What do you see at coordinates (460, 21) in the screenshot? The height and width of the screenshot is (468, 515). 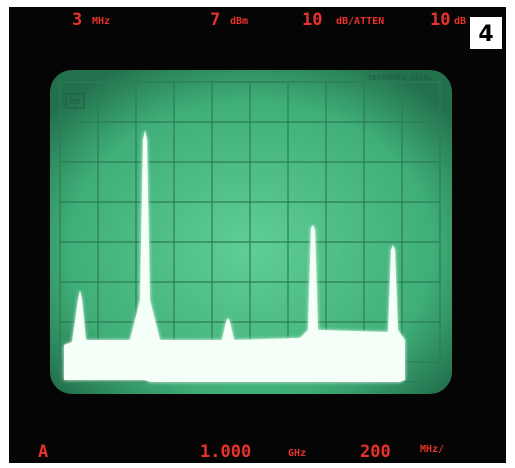 I see `readout-unit: dB` at bounding box center [460, 21].